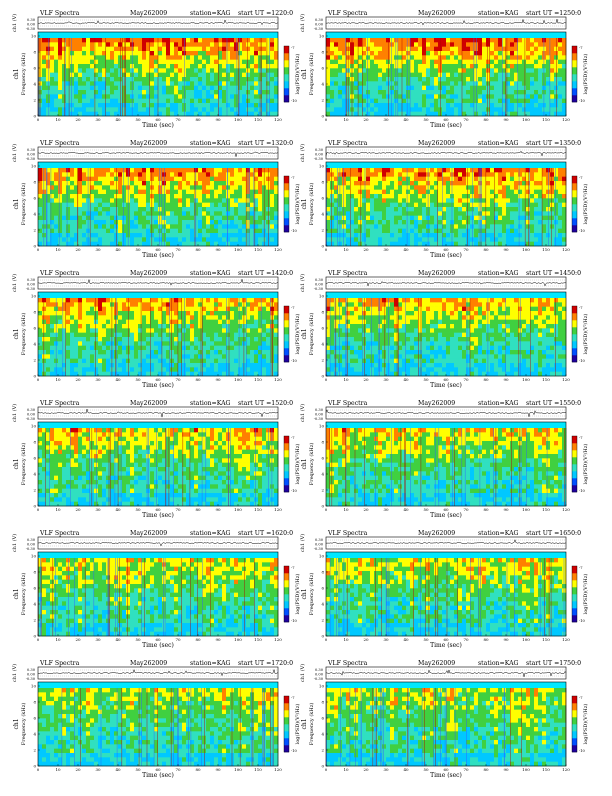 The height and width of the screenshot is (796, 612). I want to click on colorbar-tick-label: -7, so click(581, 178).